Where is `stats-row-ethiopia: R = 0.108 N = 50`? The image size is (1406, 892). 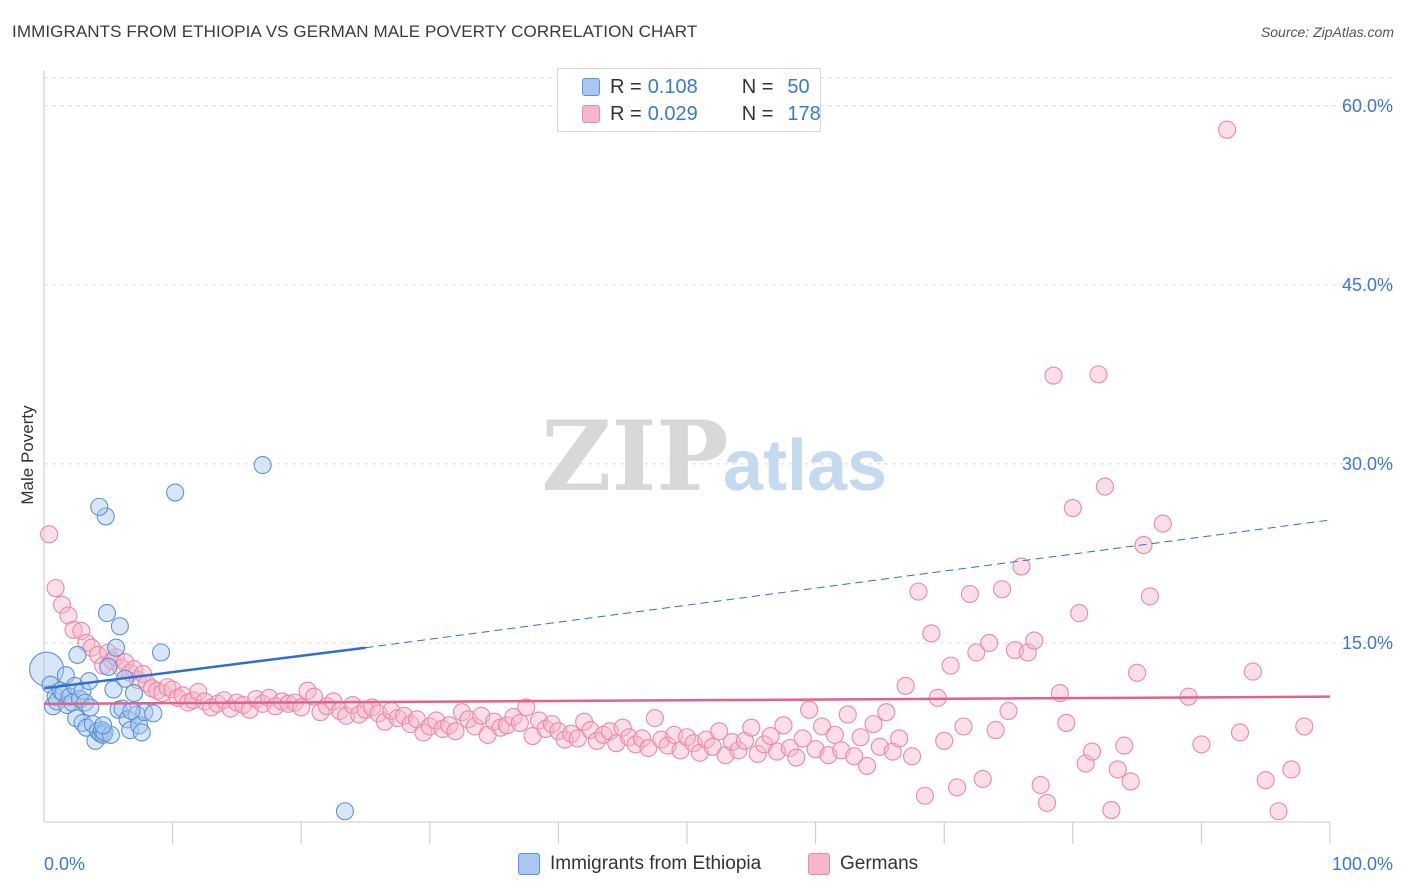 stats-row-ethiopia: R = 0.108 N = 50 is located at coordinates (696, 87).